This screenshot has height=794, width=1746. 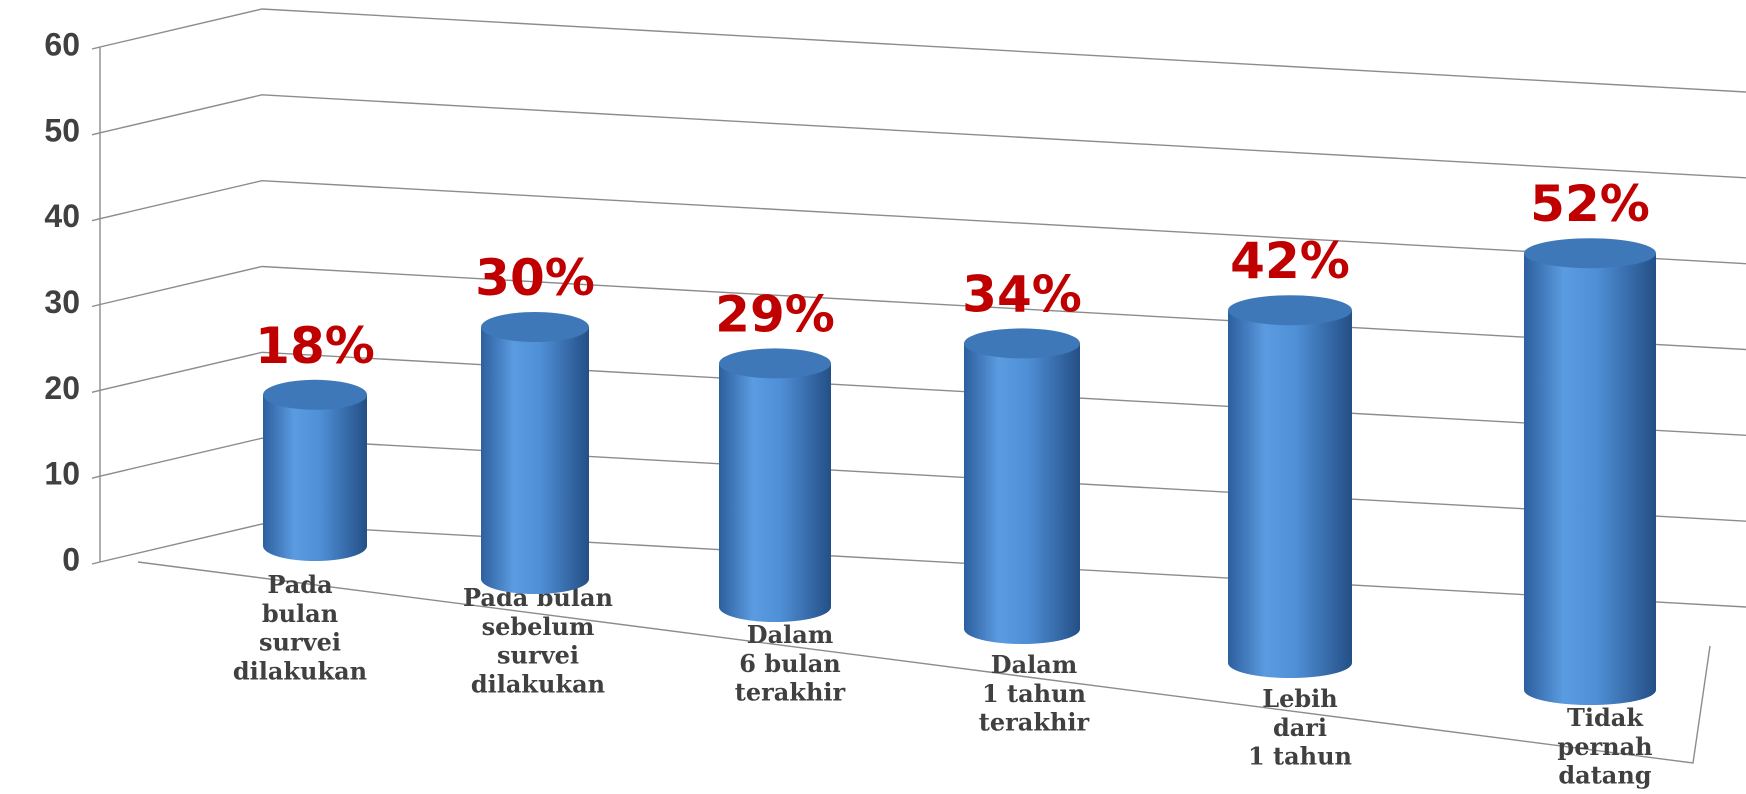 I want to click on value-label: 30%, so click(x=535, y=278).